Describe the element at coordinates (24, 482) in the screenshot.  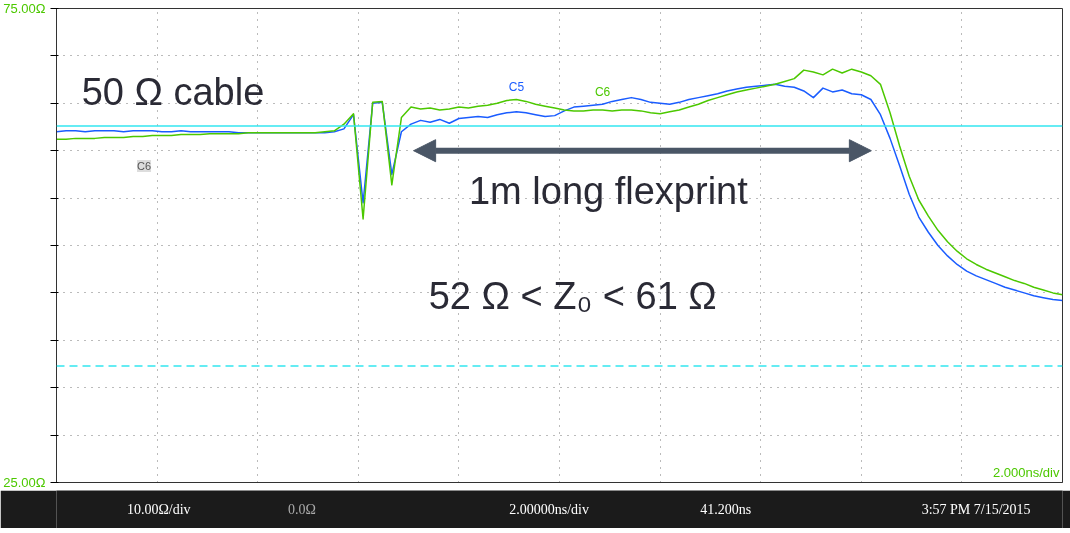
I see `y-tick-label: 25.00Ω` at that location.